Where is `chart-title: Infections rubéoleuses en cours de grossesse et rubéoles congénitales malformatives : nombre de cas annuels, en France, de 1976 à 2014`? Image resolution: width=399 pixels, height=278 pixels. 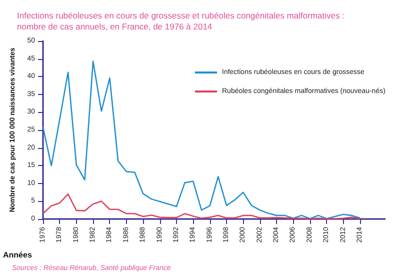 chart-title: Infections rubéoleuses en cours de grossesse et rubéoles congénitales malformatives : nombre de cas annuels, en France, de 1976 à 2014 is located at coordinates (180, 21).